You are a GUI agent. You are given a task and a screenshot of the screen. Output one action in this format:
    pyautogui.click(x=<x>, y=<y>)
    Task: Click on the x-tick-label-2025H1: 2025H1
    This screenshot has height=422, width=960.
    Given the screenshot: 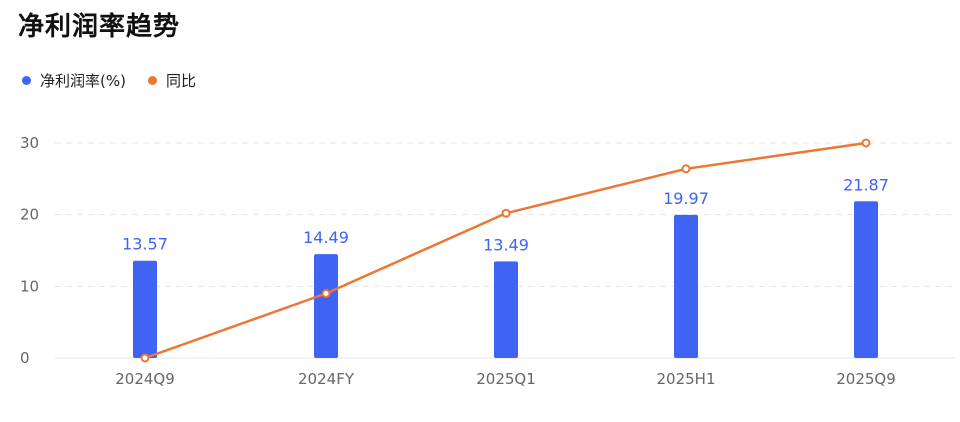 What is the action you would take?
    pyautogui.click(x=686, y=379)
    